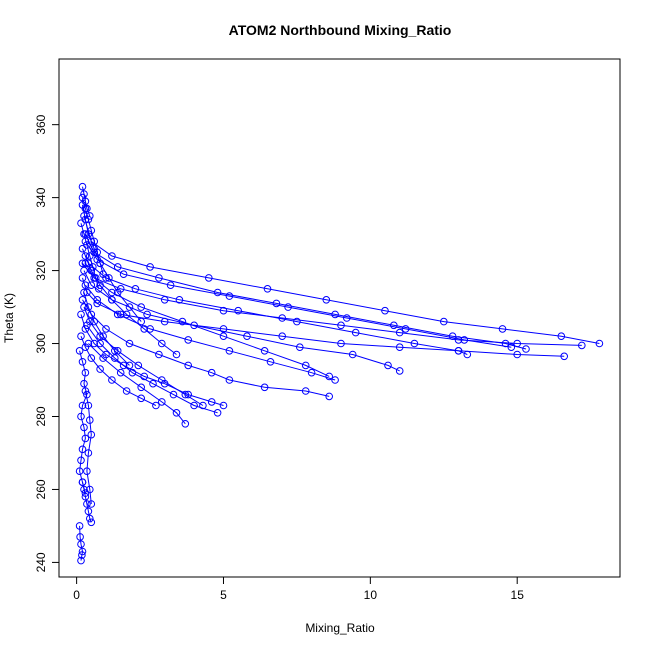 This screenshot has height=650, width=650. What do you see at coordinates (41, 343) in the screenshot?
I see `y-tick-label: 300` at bounding box center [41, 343].